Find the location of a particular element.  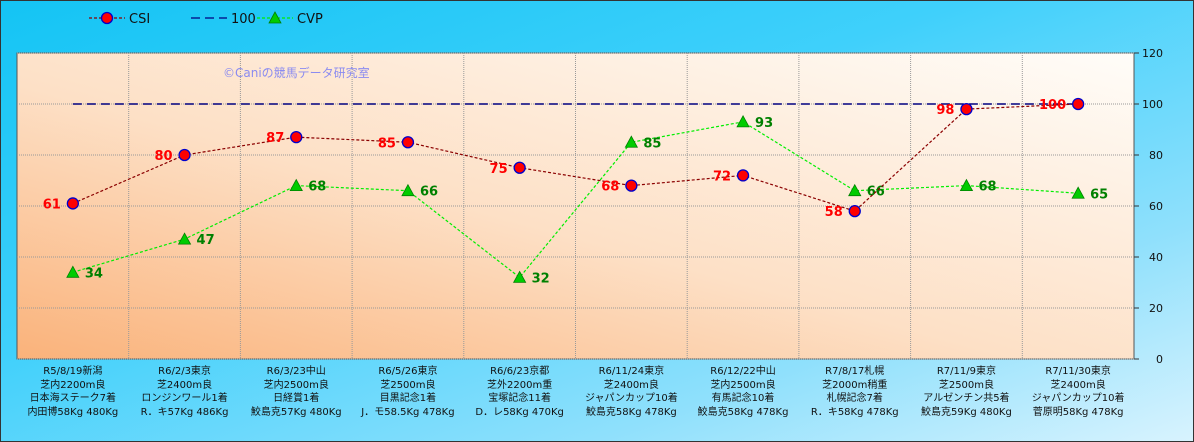

x-tick-label-line: 有馬記念10着 is located at coordinates (743, 398).